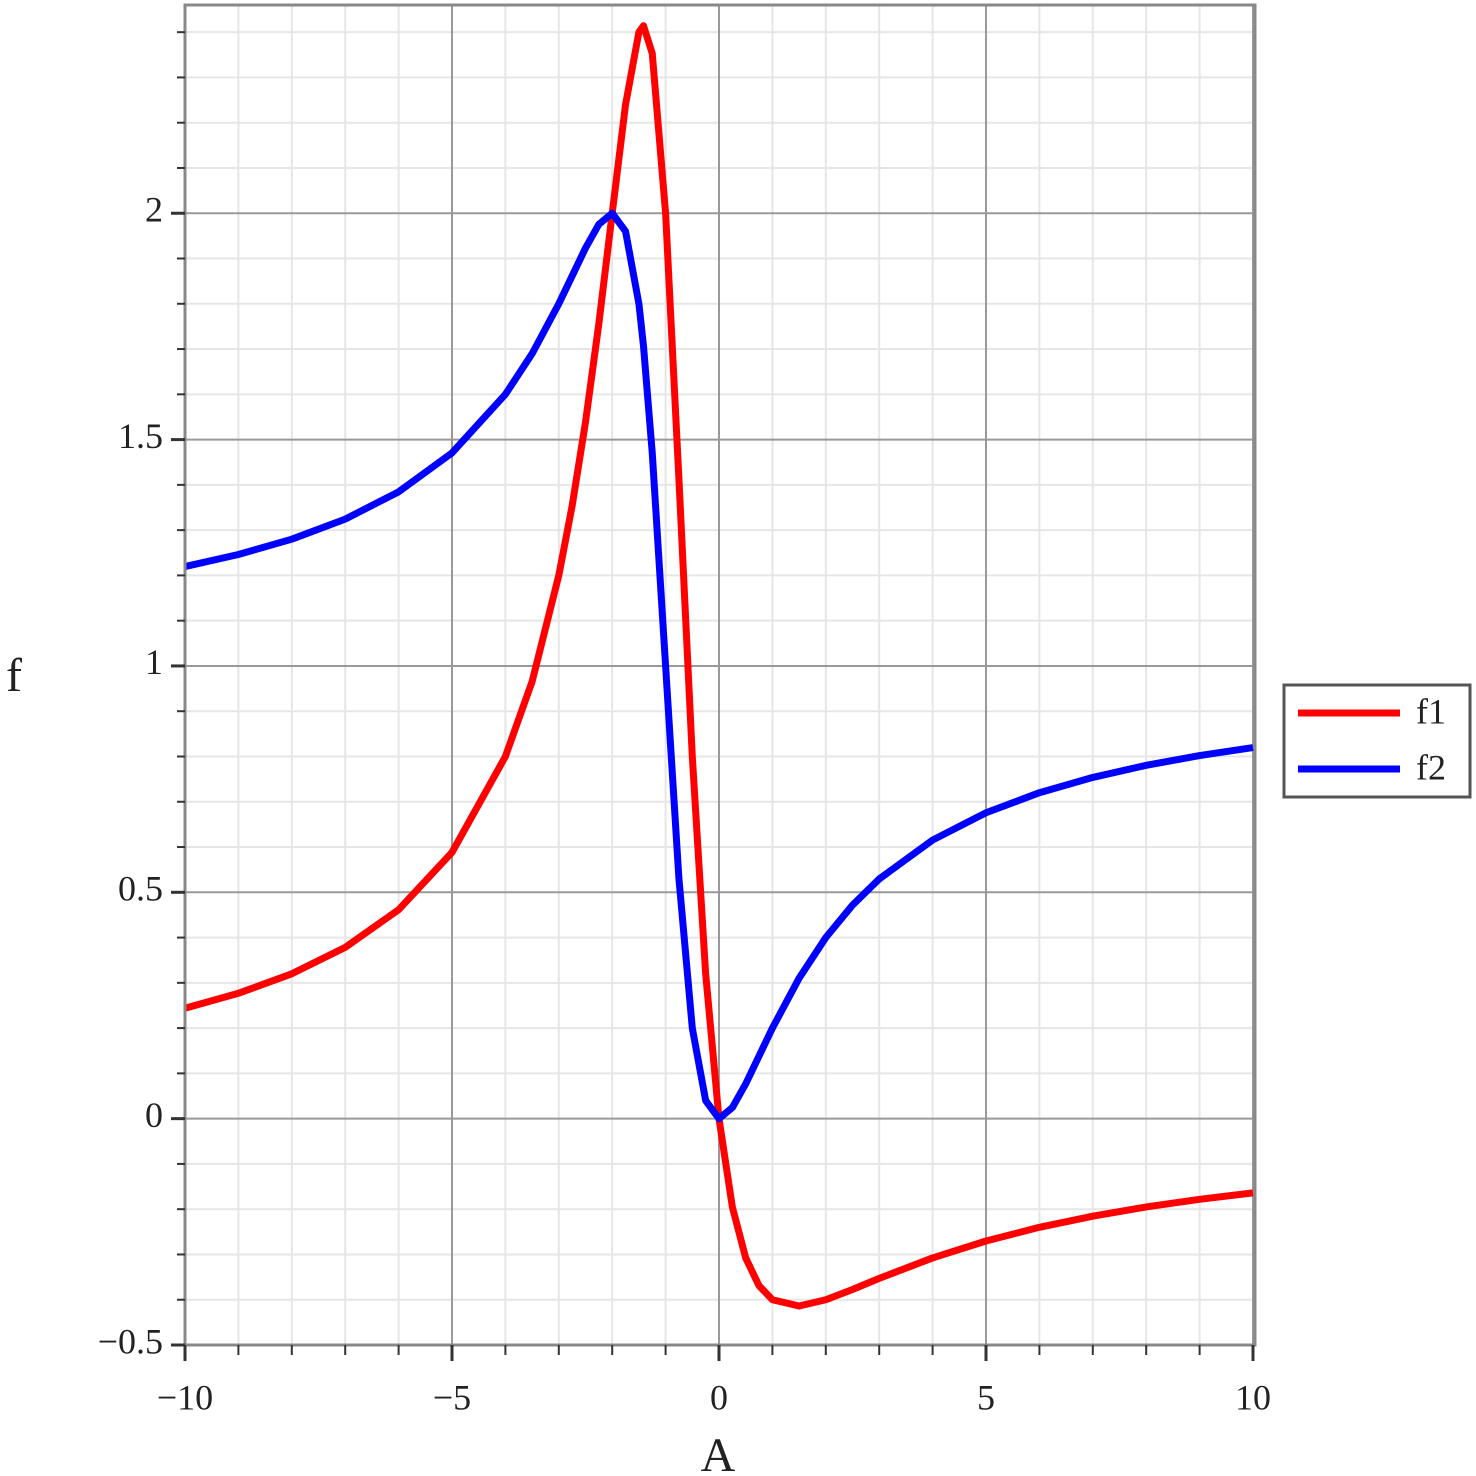 The width and height of the screenshot is (1476, 1476). Describe the element at coordinates (718, 1452) in the screenshot. I see `x-axis-label: A` at that location.